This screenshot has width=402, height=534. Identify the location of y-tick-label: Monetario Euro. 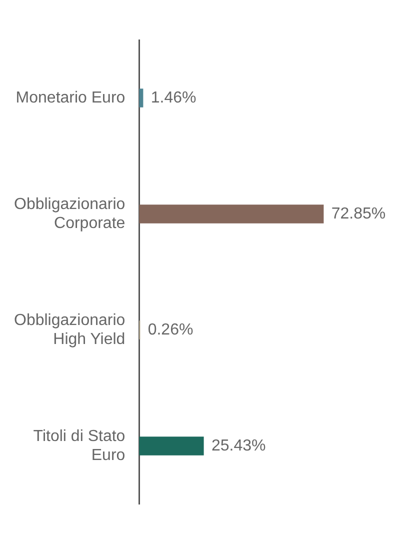
(71, 97).